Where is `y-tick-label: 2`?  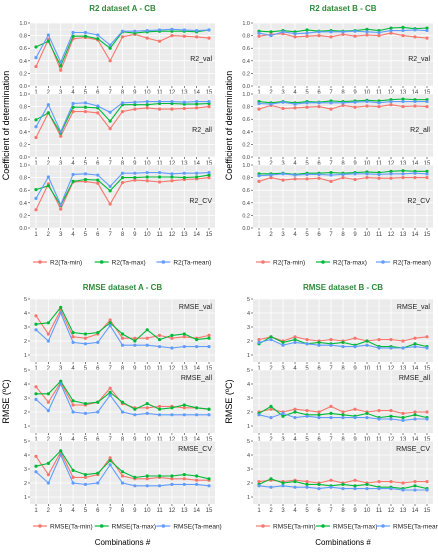 y-tick-label: 2 is located at coordinates (248, 342).